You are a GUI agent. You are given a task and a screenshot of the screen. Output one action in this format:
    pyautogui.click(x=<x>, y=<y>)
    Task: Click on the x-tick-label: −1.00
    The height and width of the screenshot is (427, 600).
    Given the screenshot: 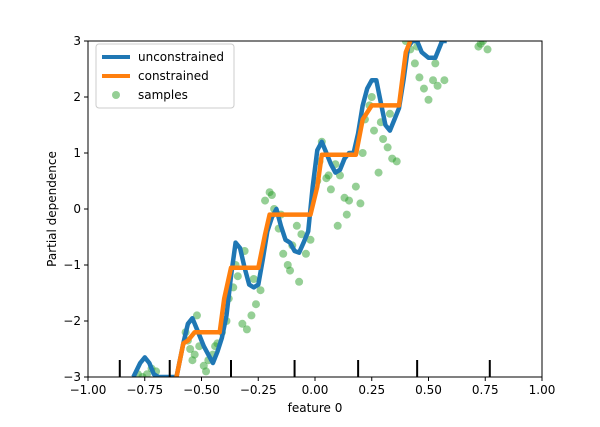 What is the action you would take?
    pyautogui.click(x=88, y=390)
    